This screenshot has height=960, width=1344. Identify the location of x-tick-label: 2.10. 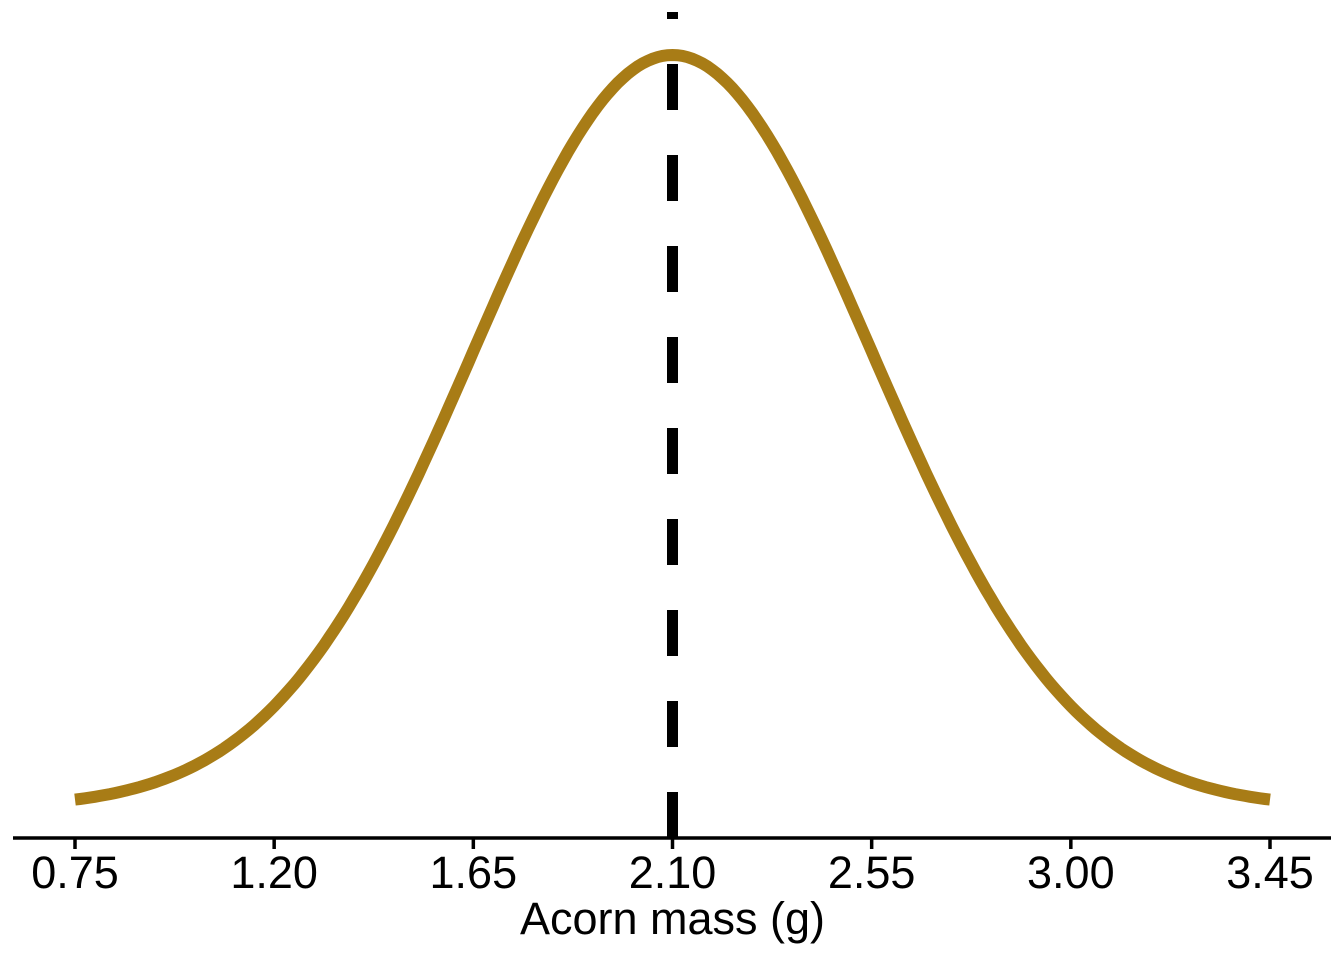
(673, 872).